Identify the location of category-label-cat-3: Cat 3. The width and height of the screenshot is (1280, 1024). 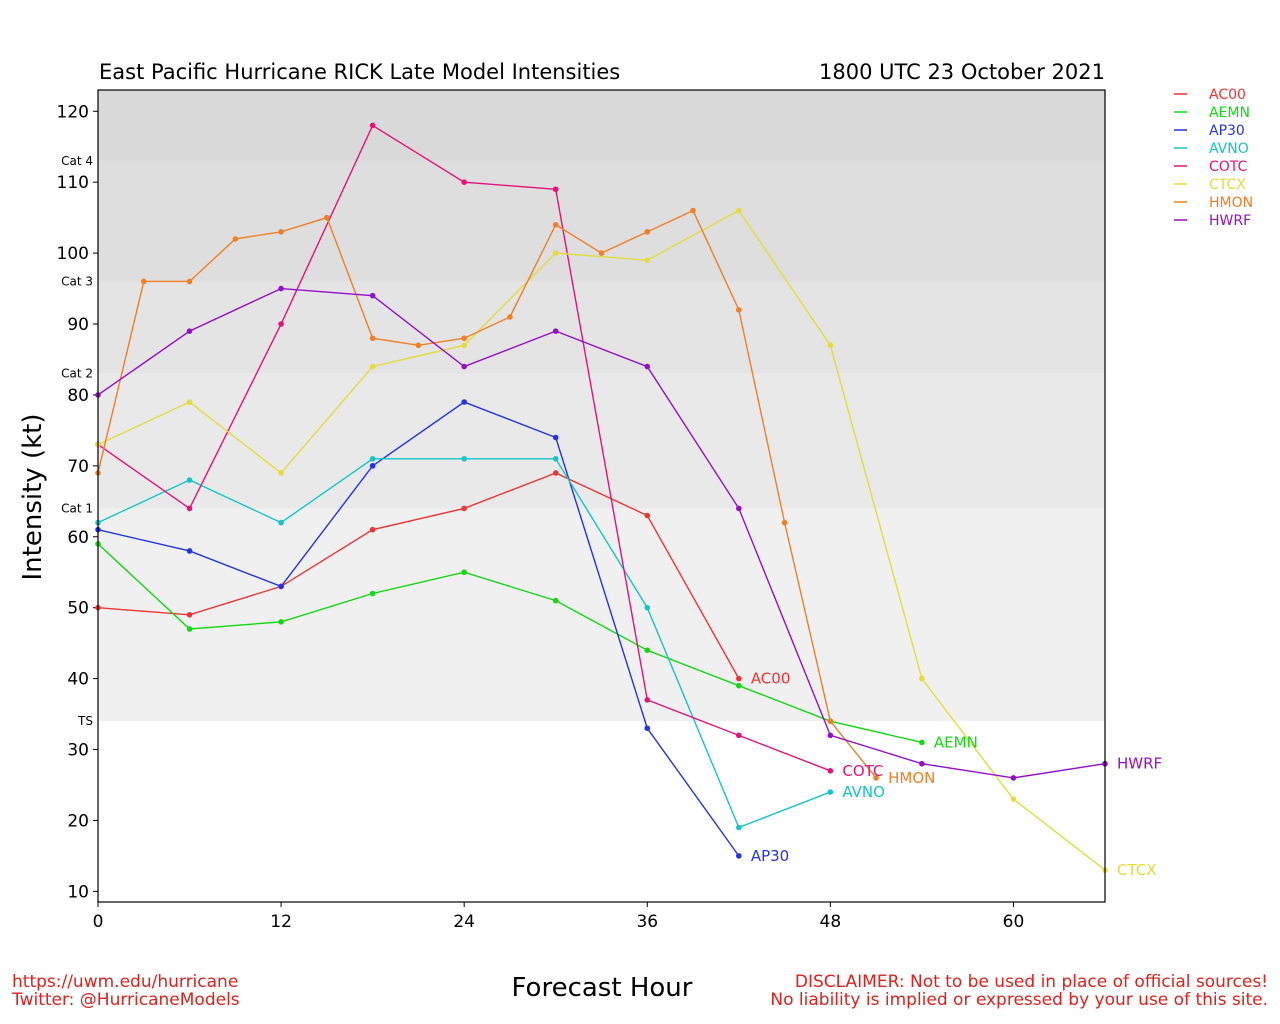
(77, 281).